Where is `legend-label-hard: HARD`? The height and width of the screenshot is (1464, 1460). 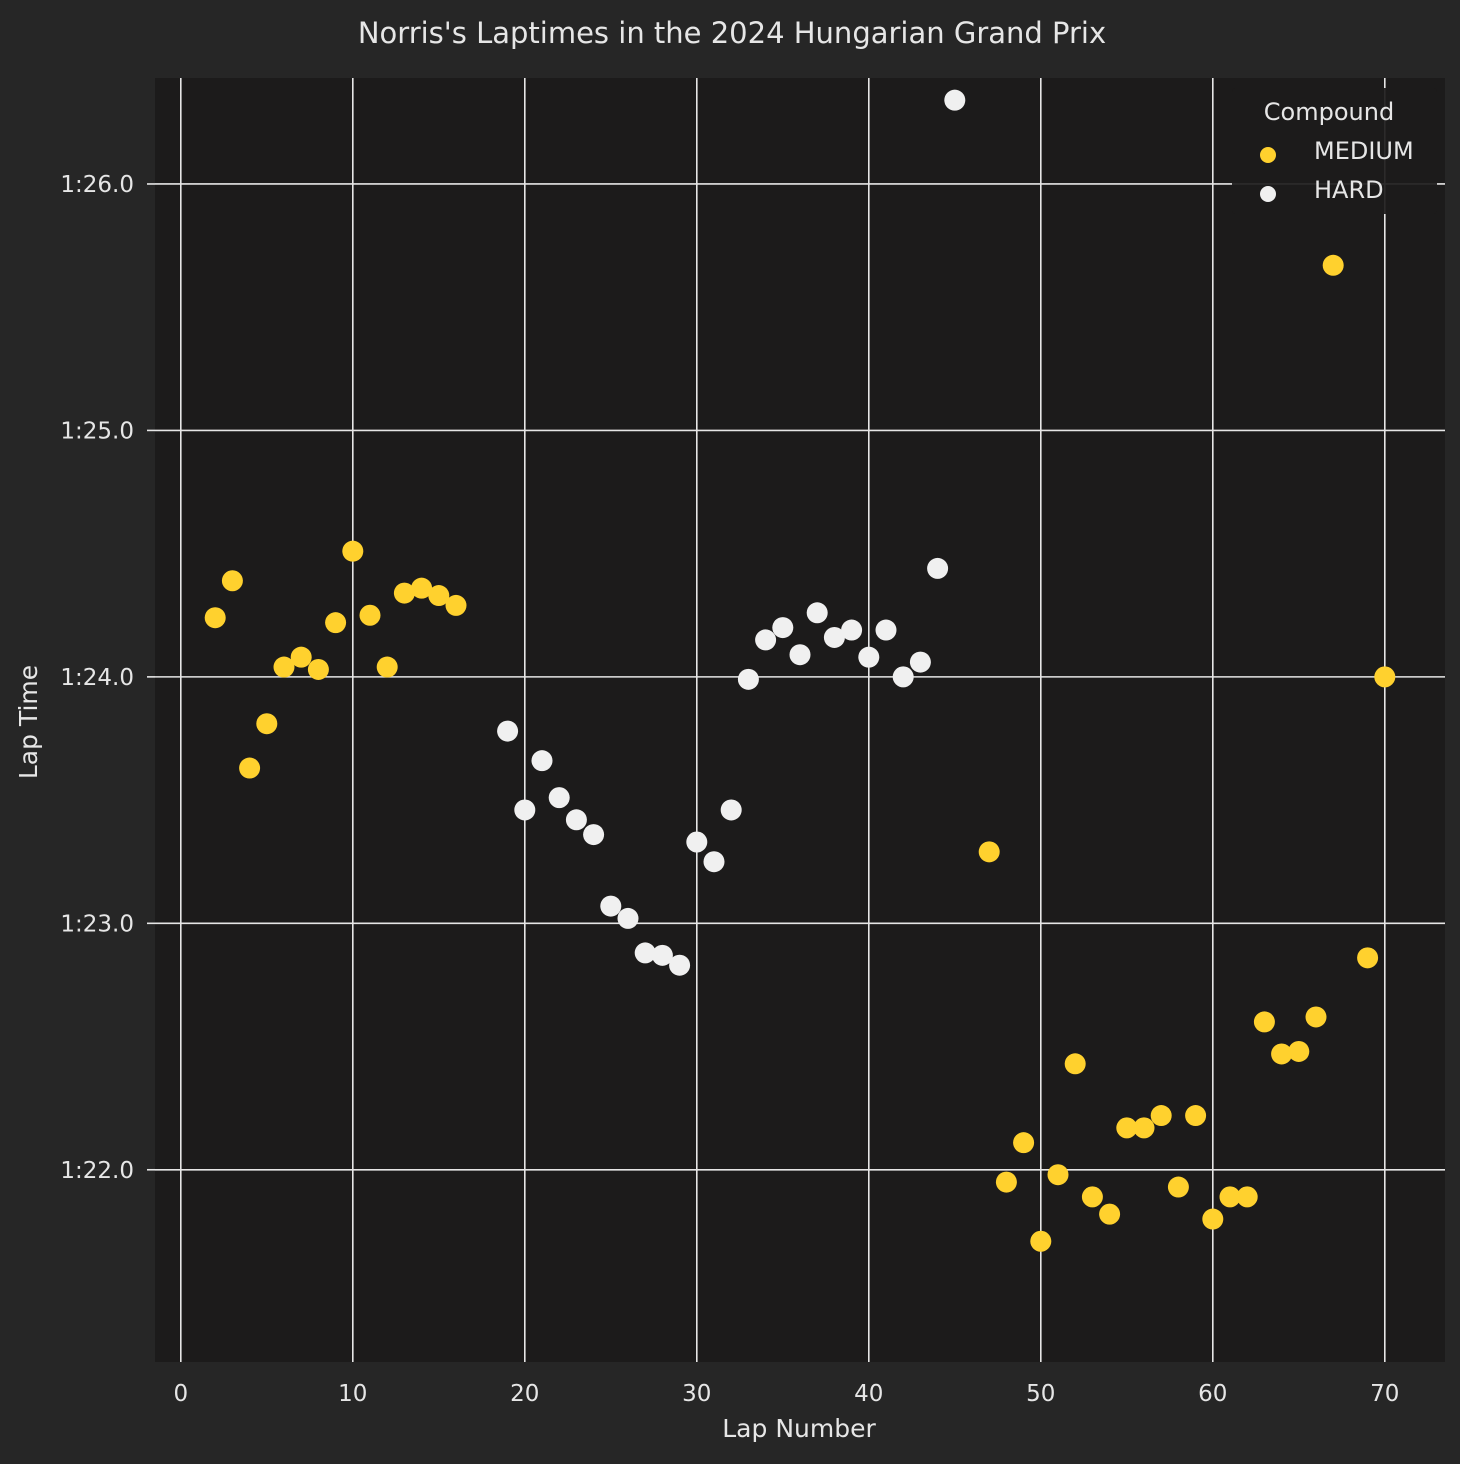
legend-label-hard: HARD is located at coordinates (1349, 190).